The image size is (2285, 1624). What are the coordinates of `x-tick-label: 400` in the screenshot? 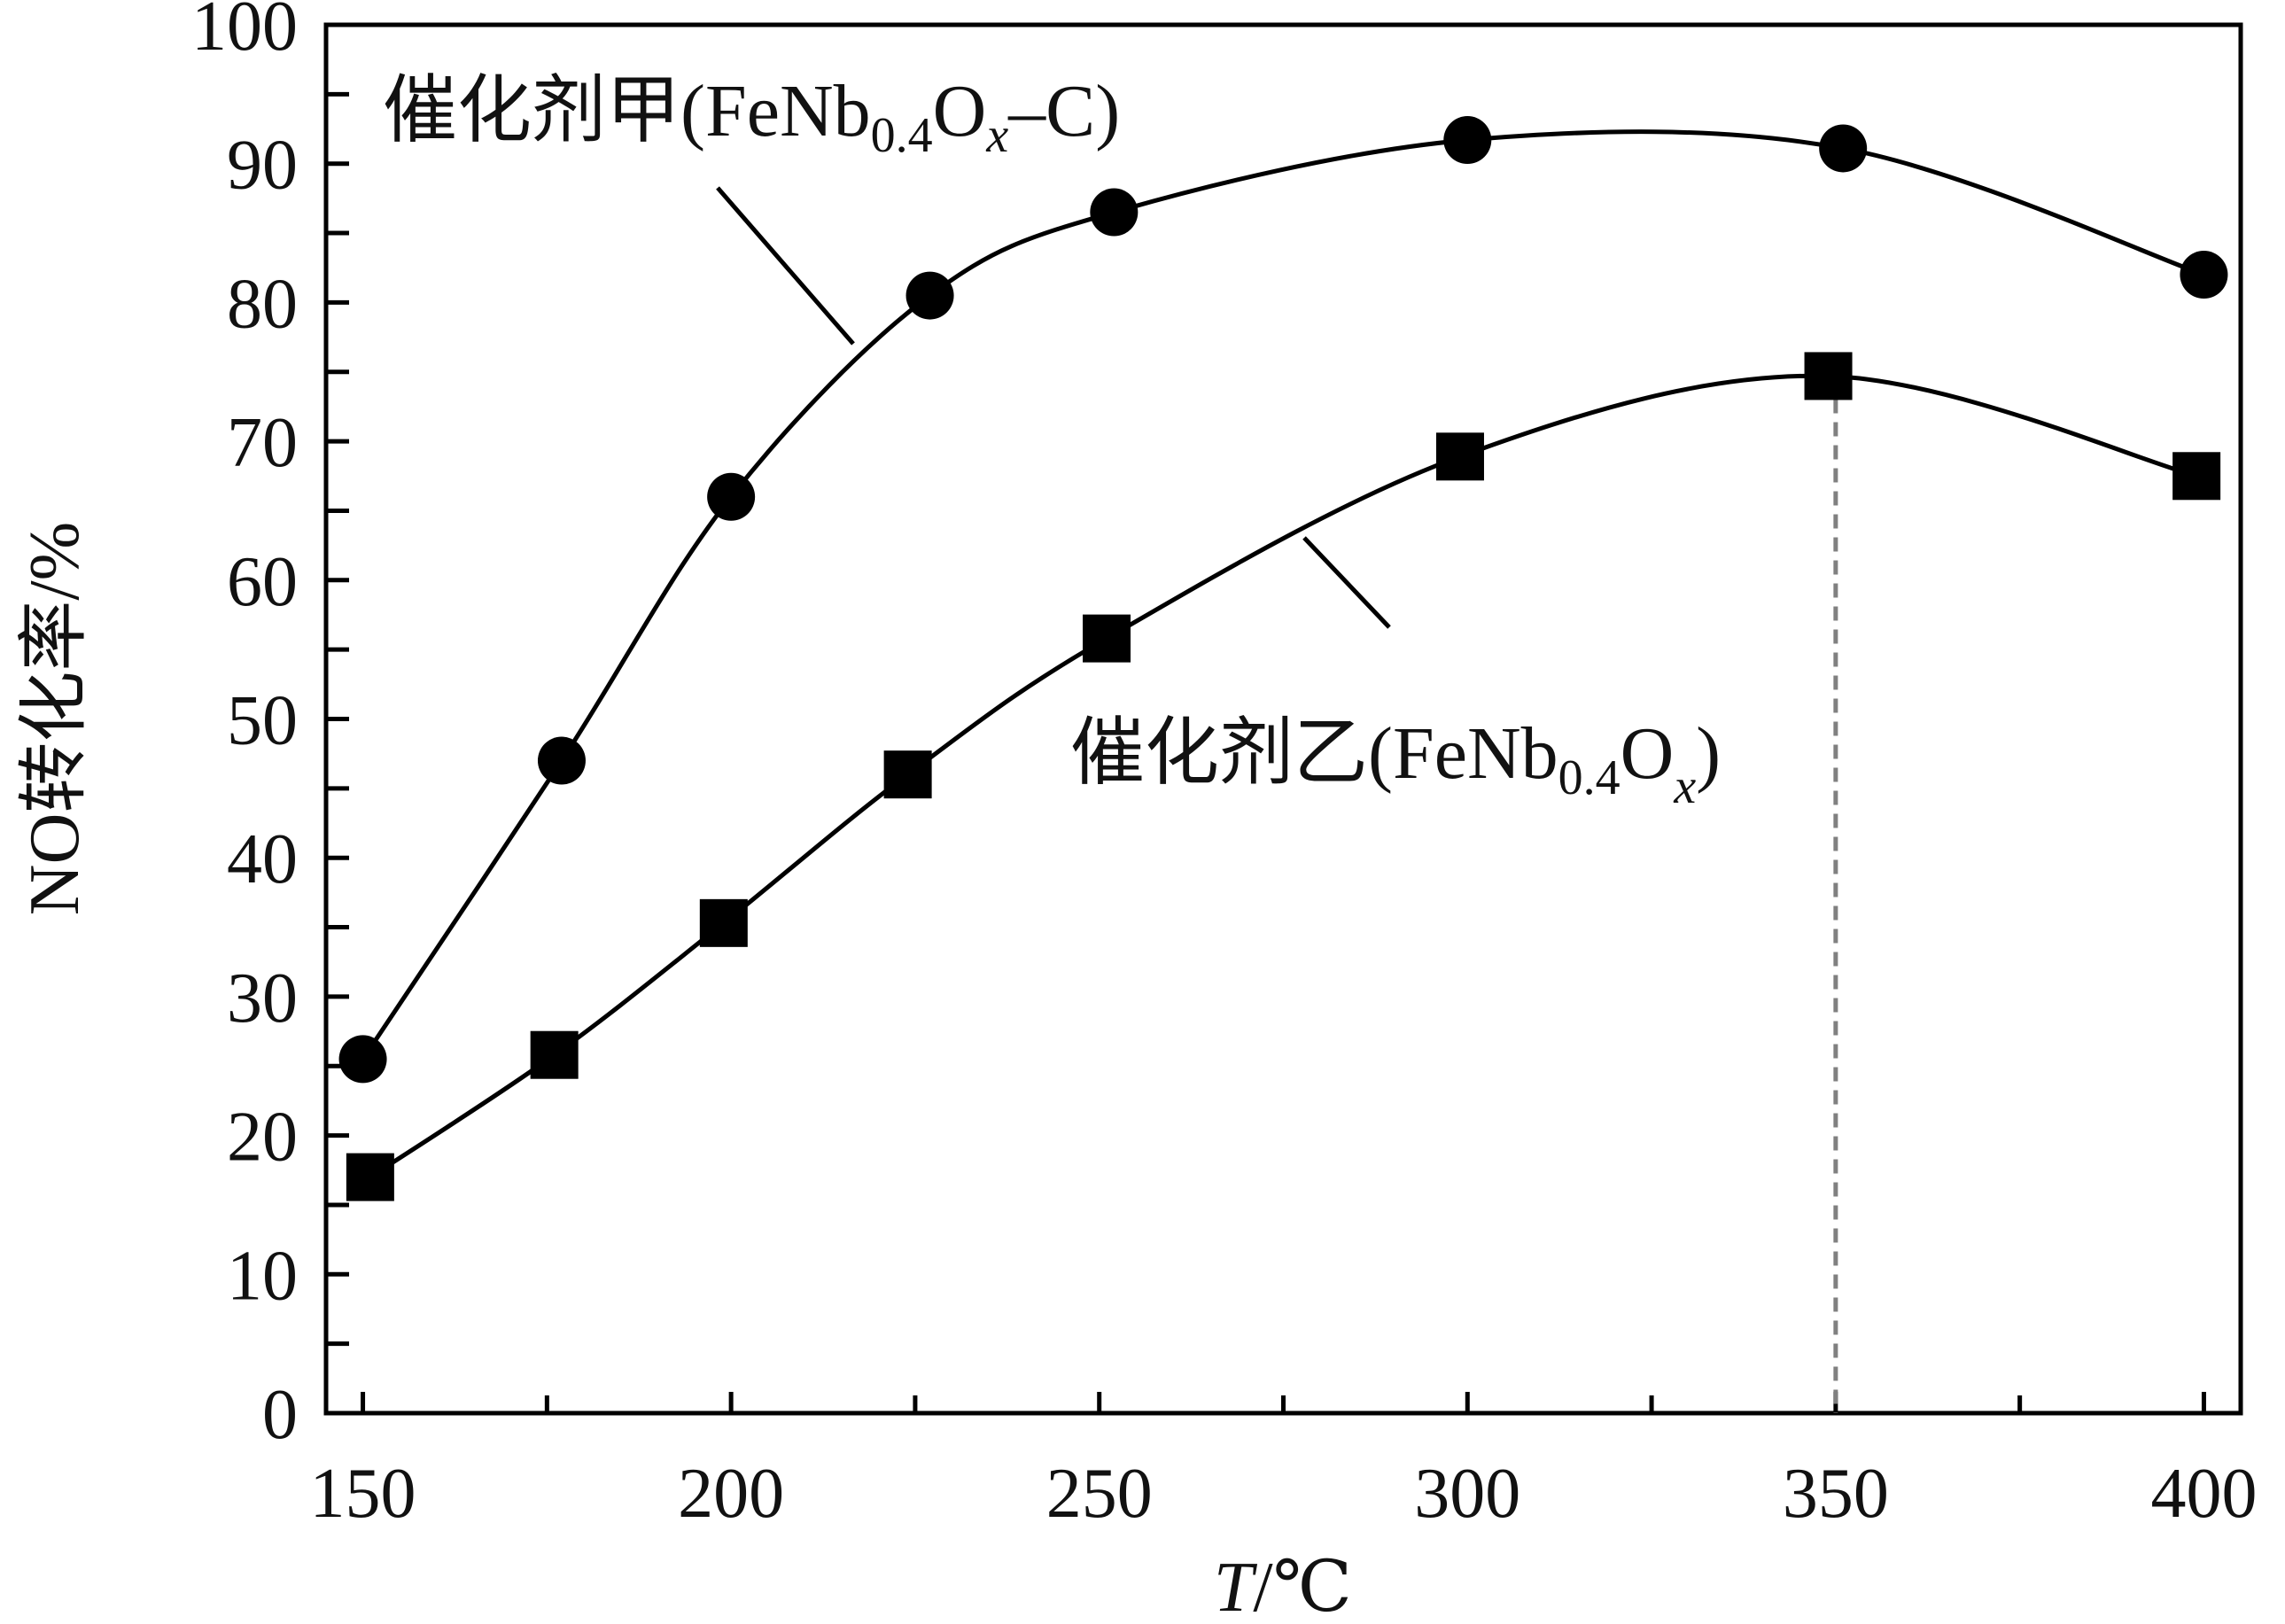 It's located at (2203, 1494).